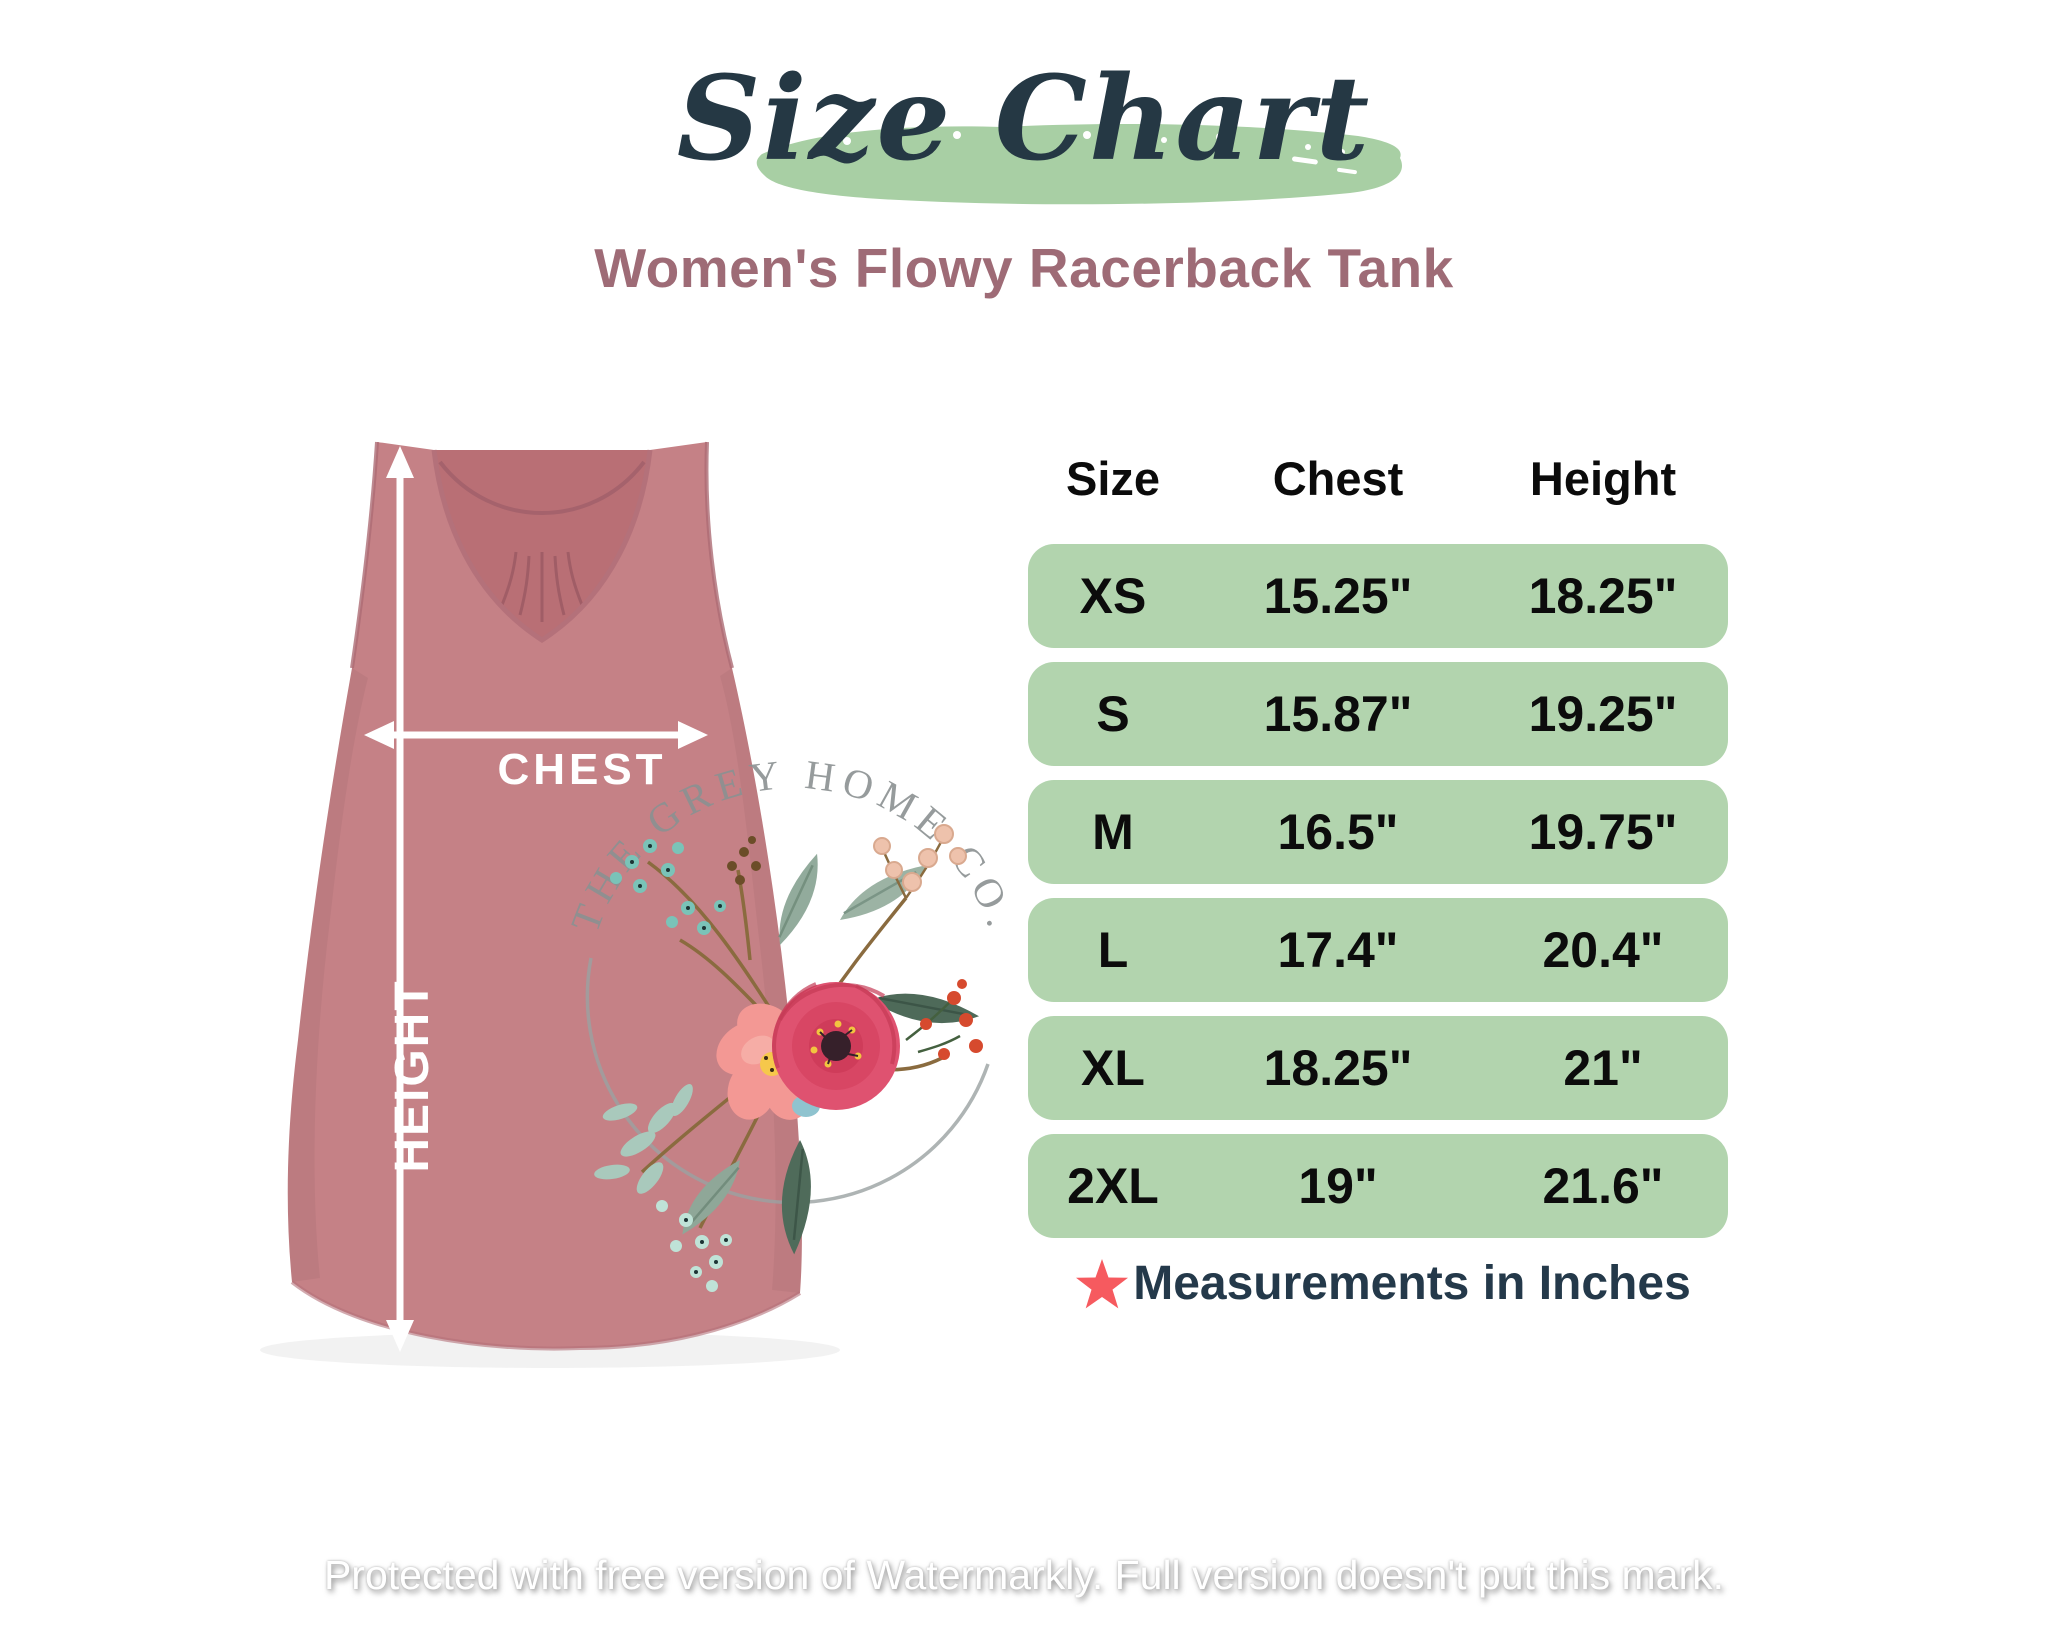  I want to click on brush-stroke-svg, so click(1079, 164).